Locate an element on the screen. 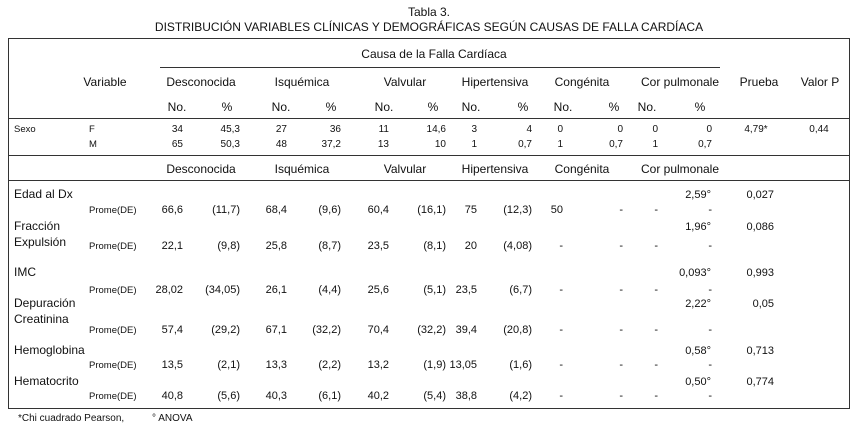 The image size is (858, 431). left-border is located at coordinates (8, 223).